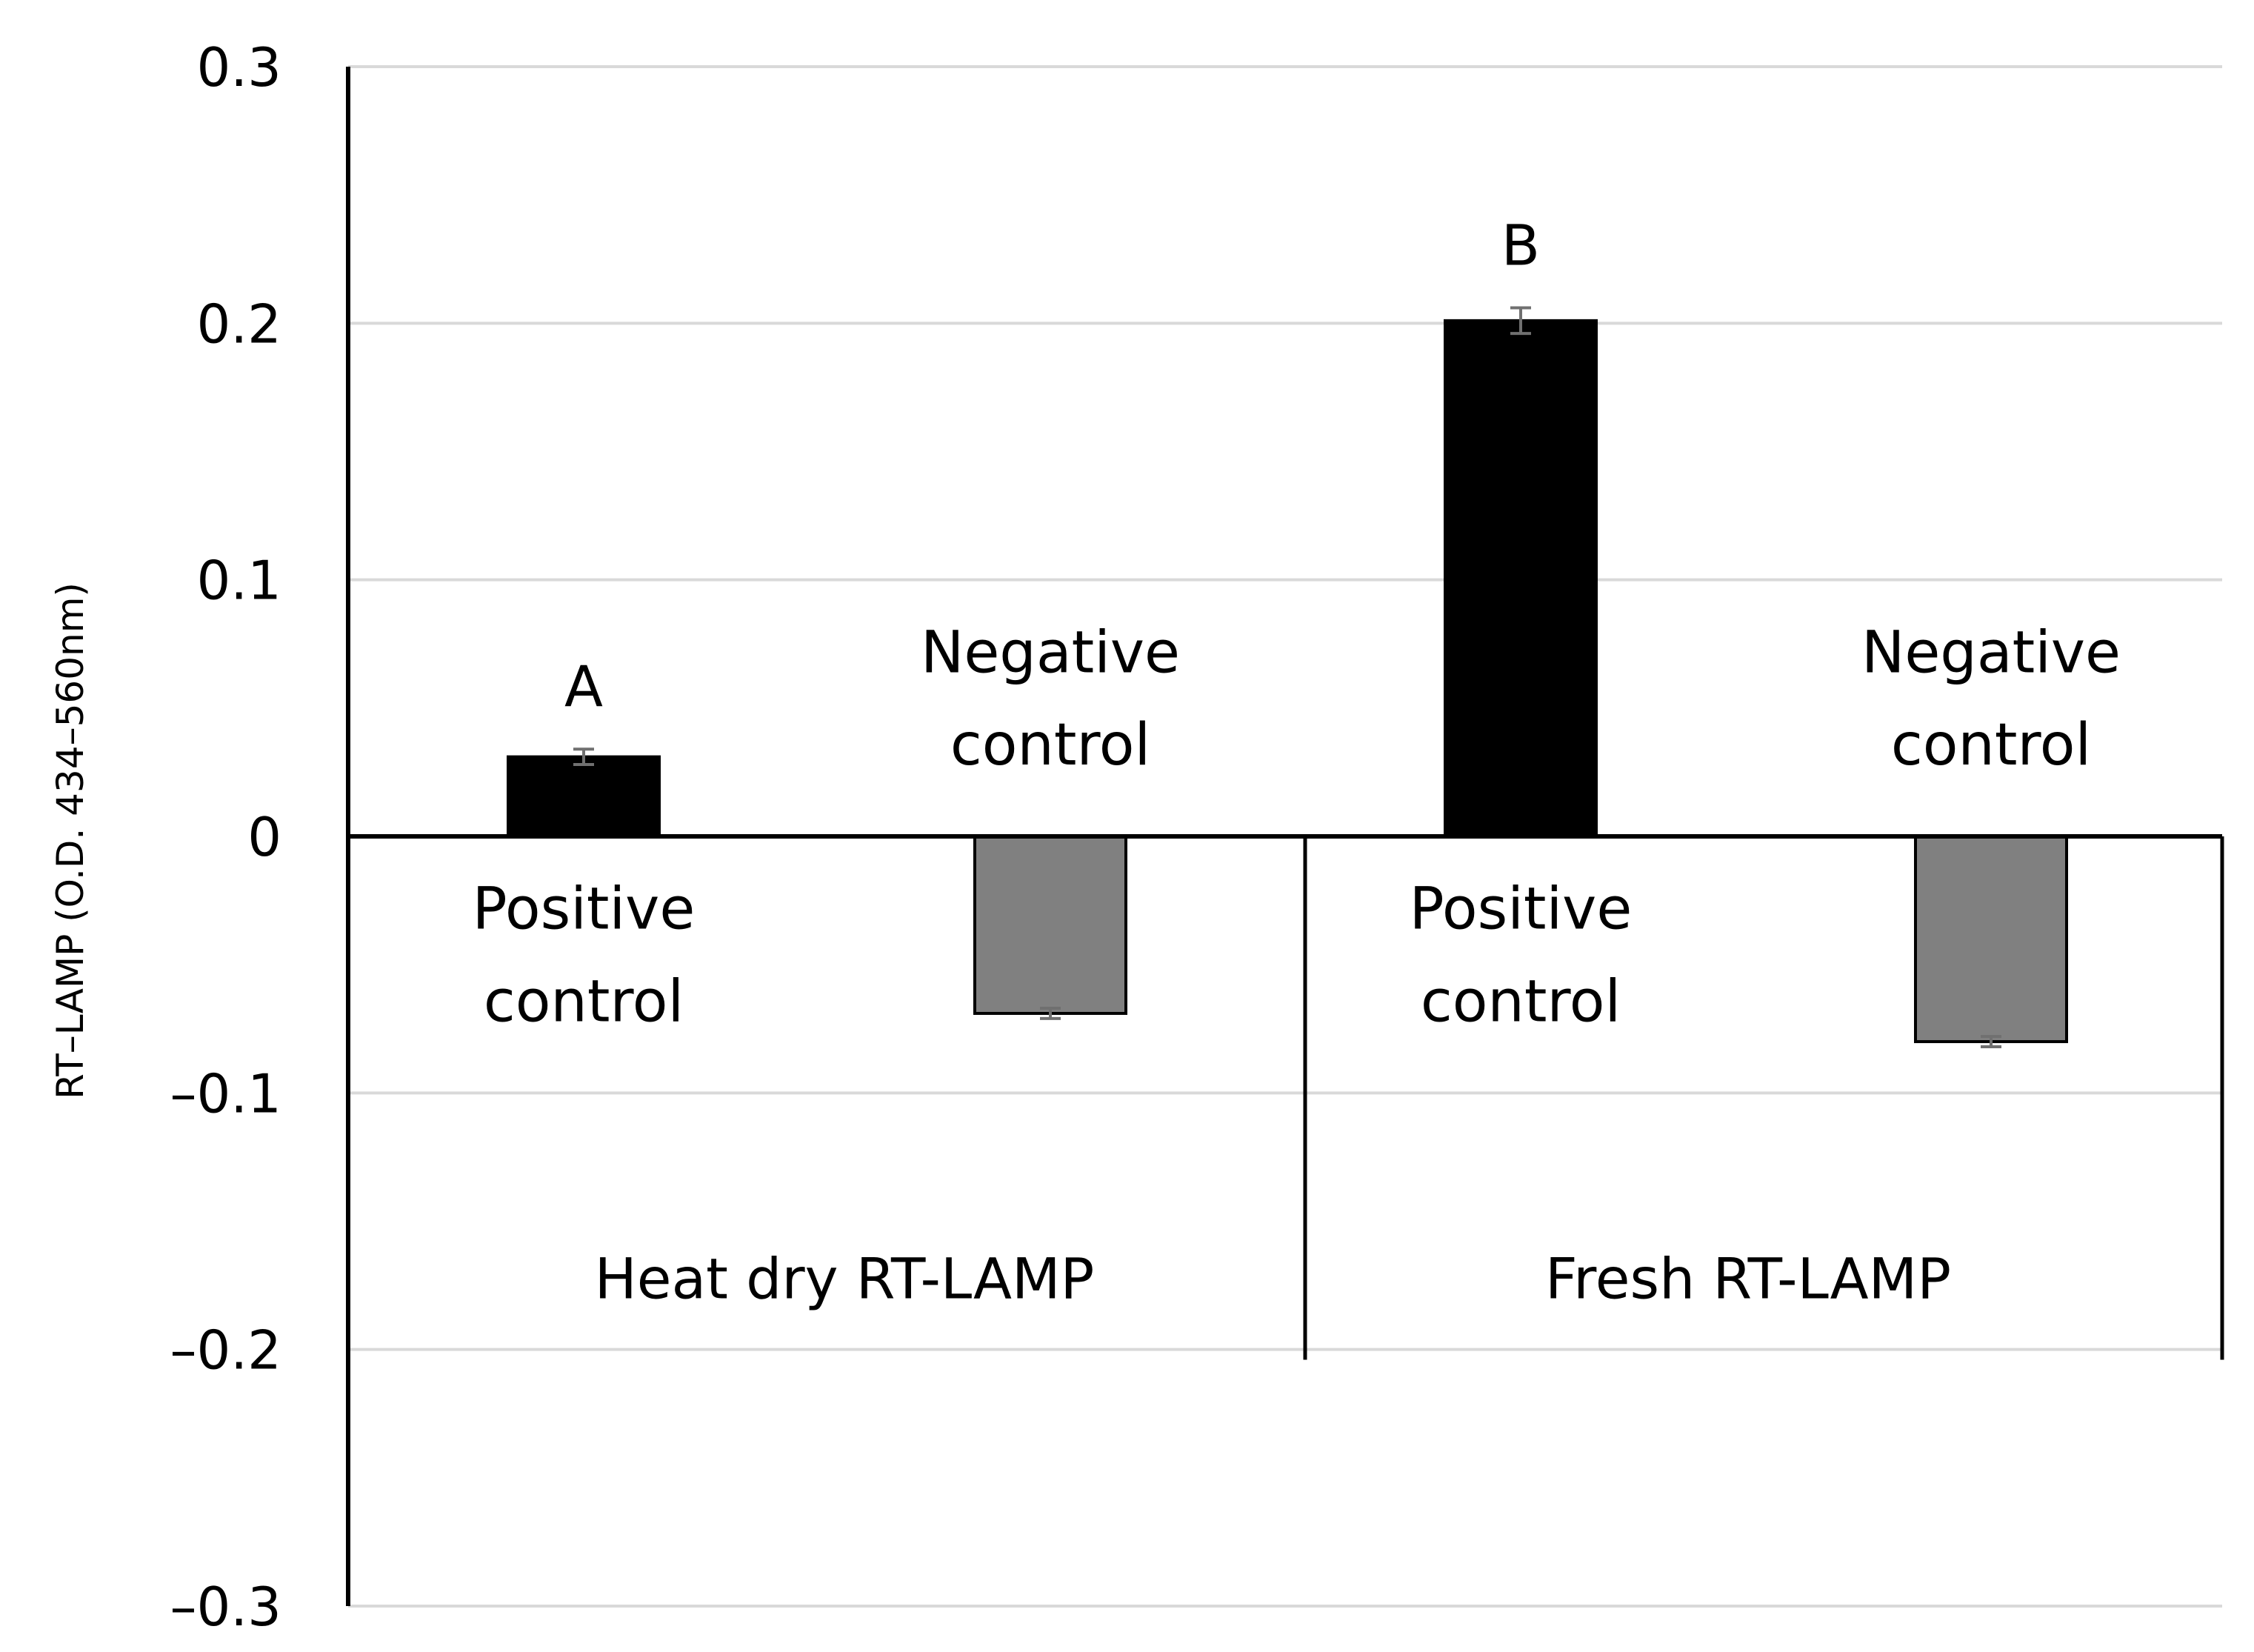 The width and height of the screenshot is (2254, 1652). What do you see at coordinates (225, 1350) in the screenshot?
I see `y-tick-label: –0.2` at bounding box center [225, 1350].